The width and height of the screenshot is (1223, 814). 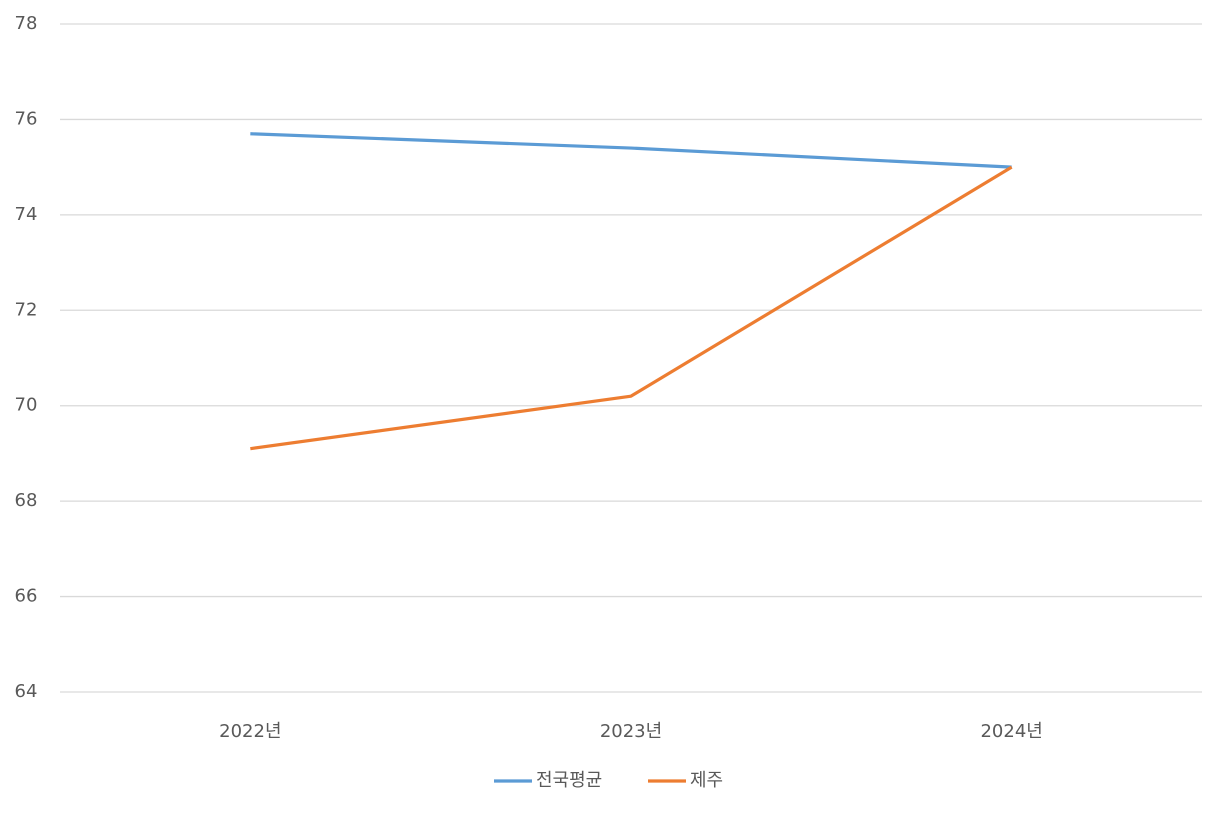 What do you see at coordinates (26, 405) in the screenshot?
I see `y-tick-label: 70` at bounding box center [26, 405].